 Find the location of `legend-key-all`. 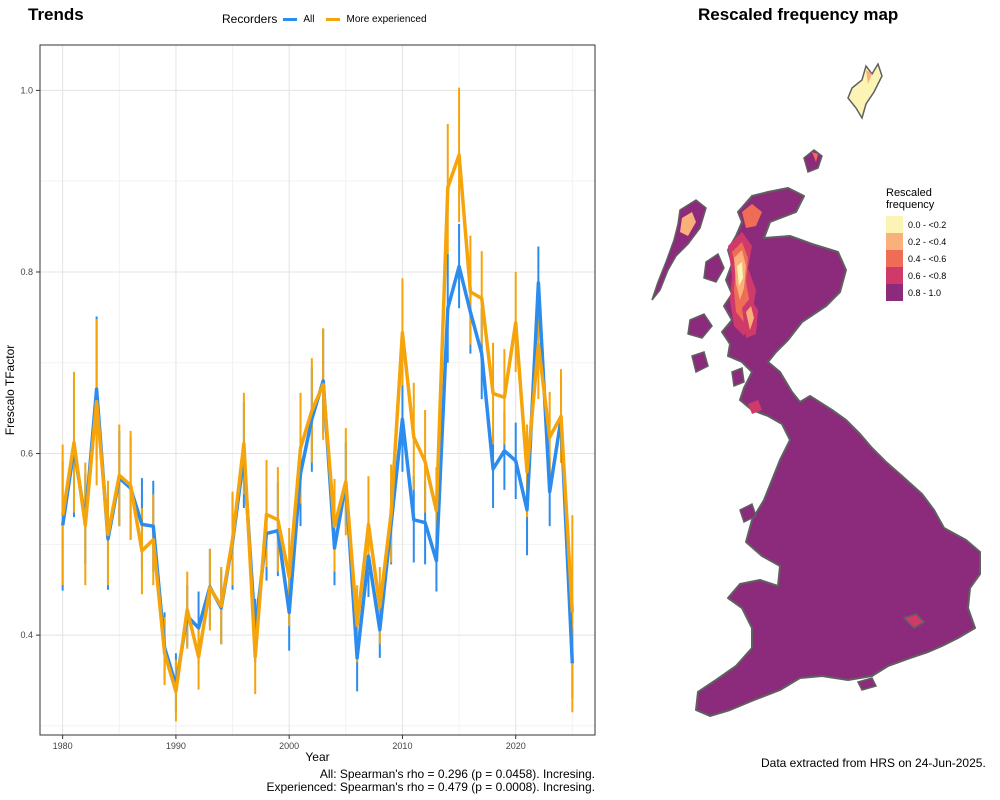

legend-key-all is located at coordinates (290, 19).